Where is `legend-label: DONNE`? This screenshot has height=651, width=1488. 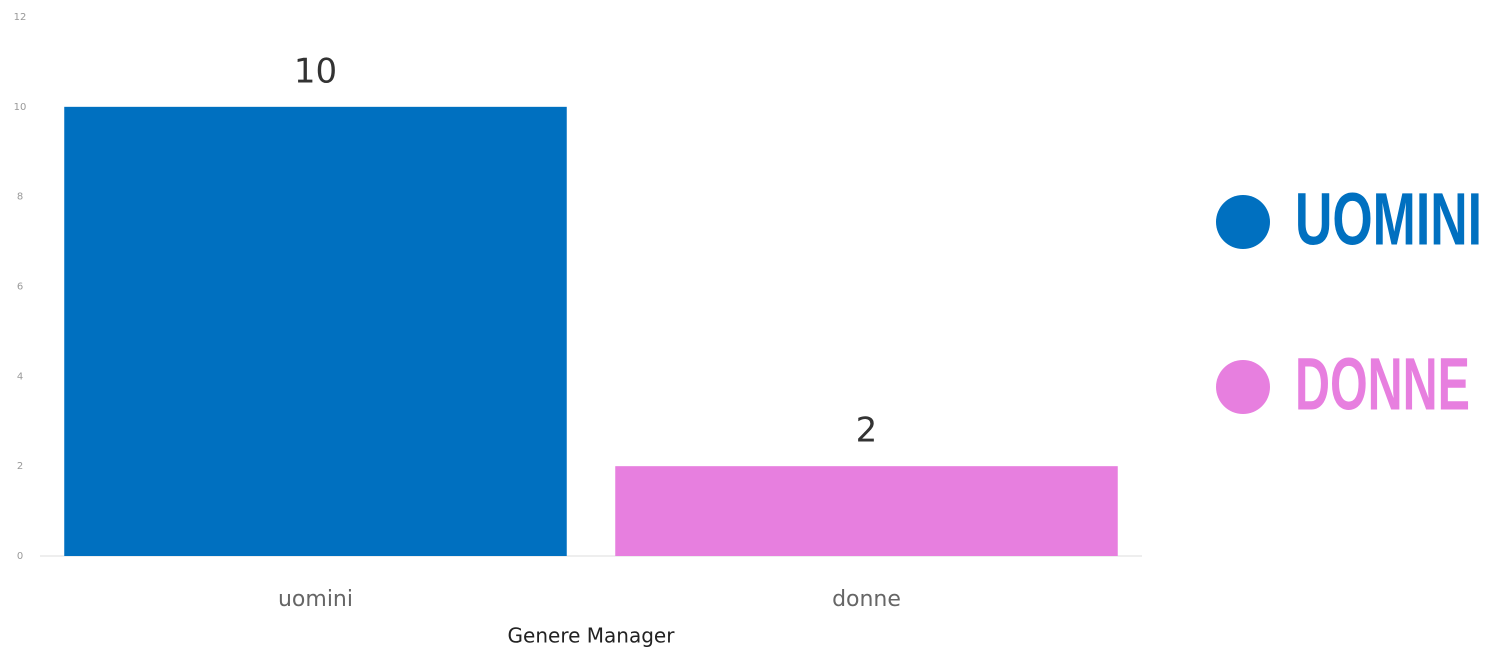
legend-label: DONNE is located at coordinates (1382, 384).